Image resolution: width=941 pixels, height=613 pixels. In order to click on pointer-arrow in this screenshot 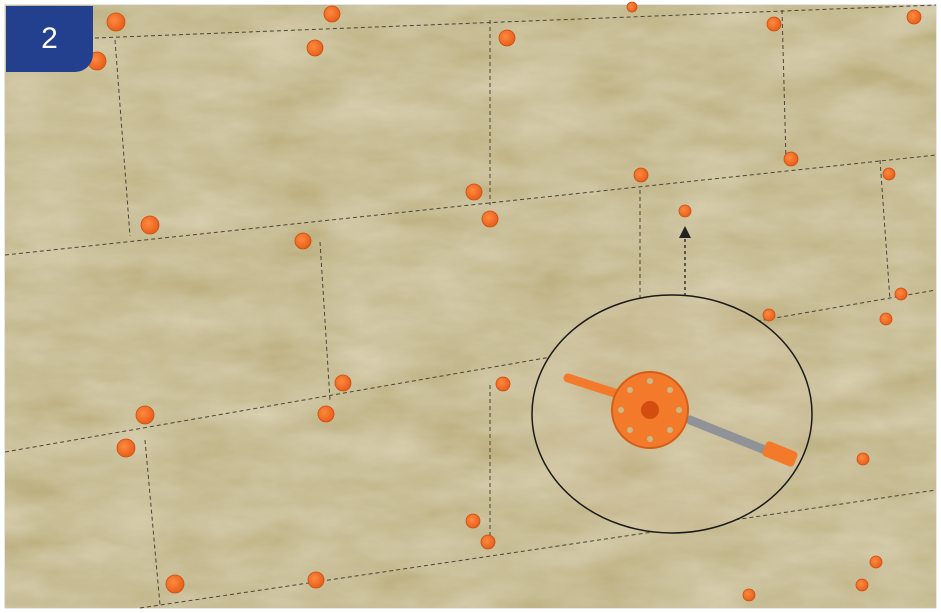, I will do `click(685, 261)`.